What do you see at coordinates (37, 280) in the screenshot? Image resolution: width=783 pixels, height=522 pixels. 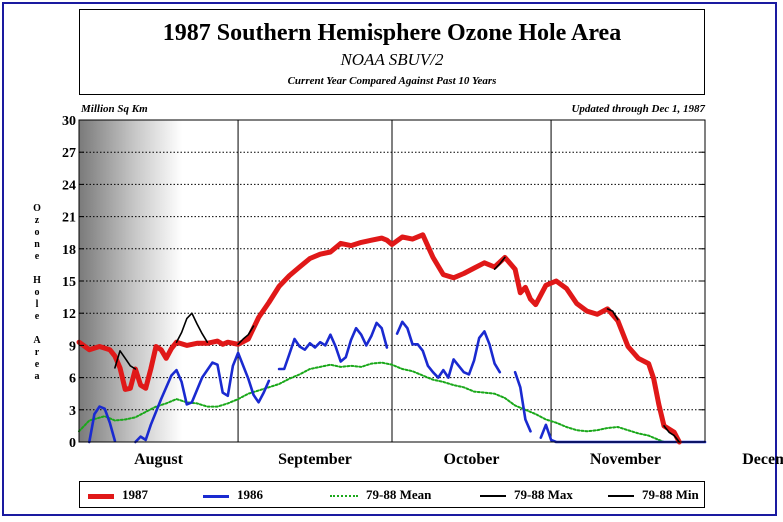 I see `y-axis-label-letter: H` at bounding box center [37, 280].